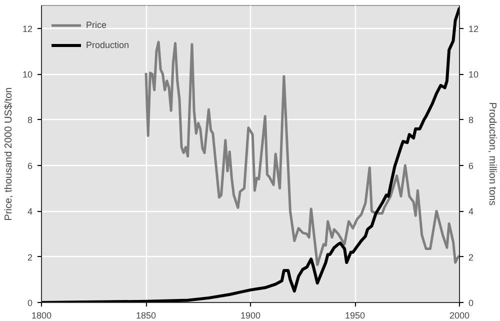 The height and width of the screenshot is (321, 500). What do you see at coordinates (471, 257) in the screenshot?
I see `y2-tick-label: 2` at bounding box center [471, 257].